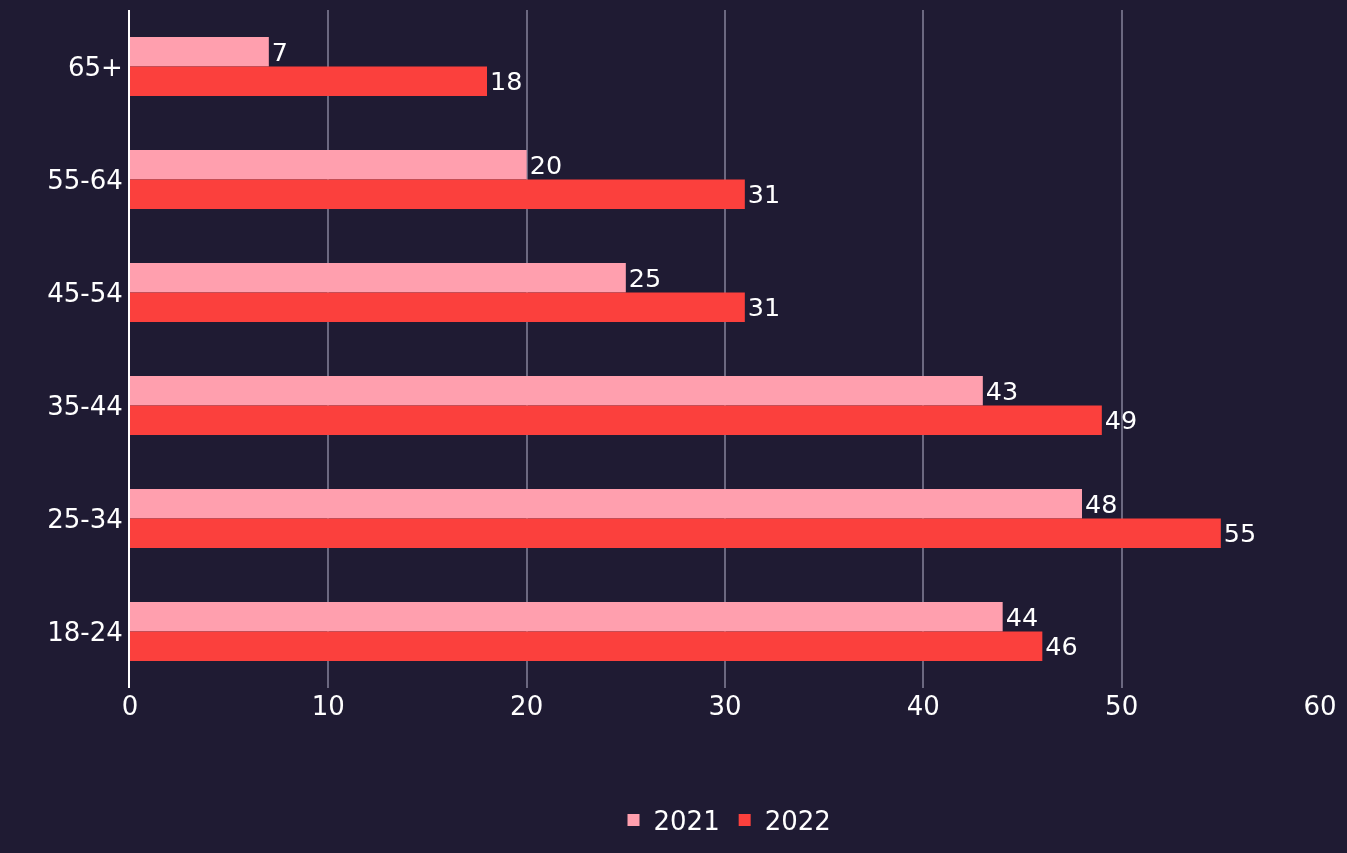 This screenshot has height=853, width=1347. Describe the element at coordinates (546, 164) in the screenshot. I see `data-label: 20` at that location.